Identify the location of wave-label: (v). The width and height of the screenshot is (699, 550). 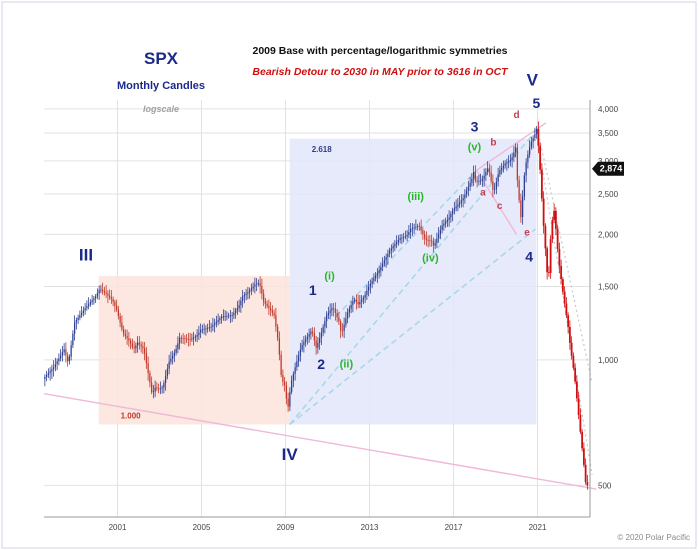
(475, 147).